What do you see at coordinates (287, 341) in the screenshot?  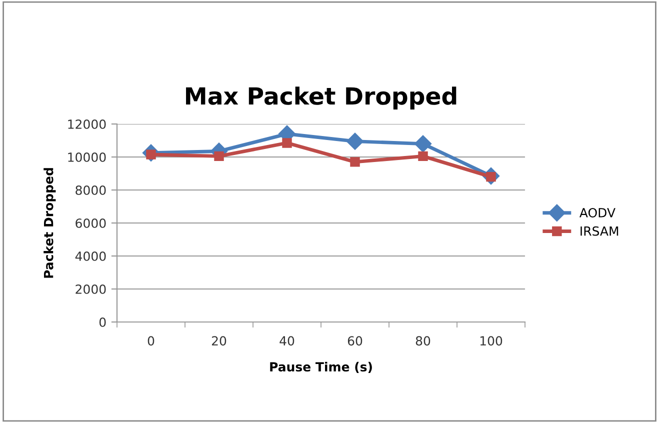 I see `x-tick-label: 40` at bounding box center [287, 341].